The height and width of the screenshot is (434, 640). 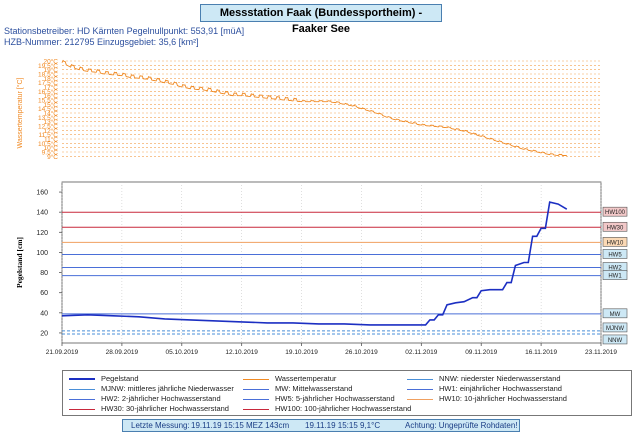 I want to click on x-tick-label: 26.10.2019, so click(x=361, y=352).